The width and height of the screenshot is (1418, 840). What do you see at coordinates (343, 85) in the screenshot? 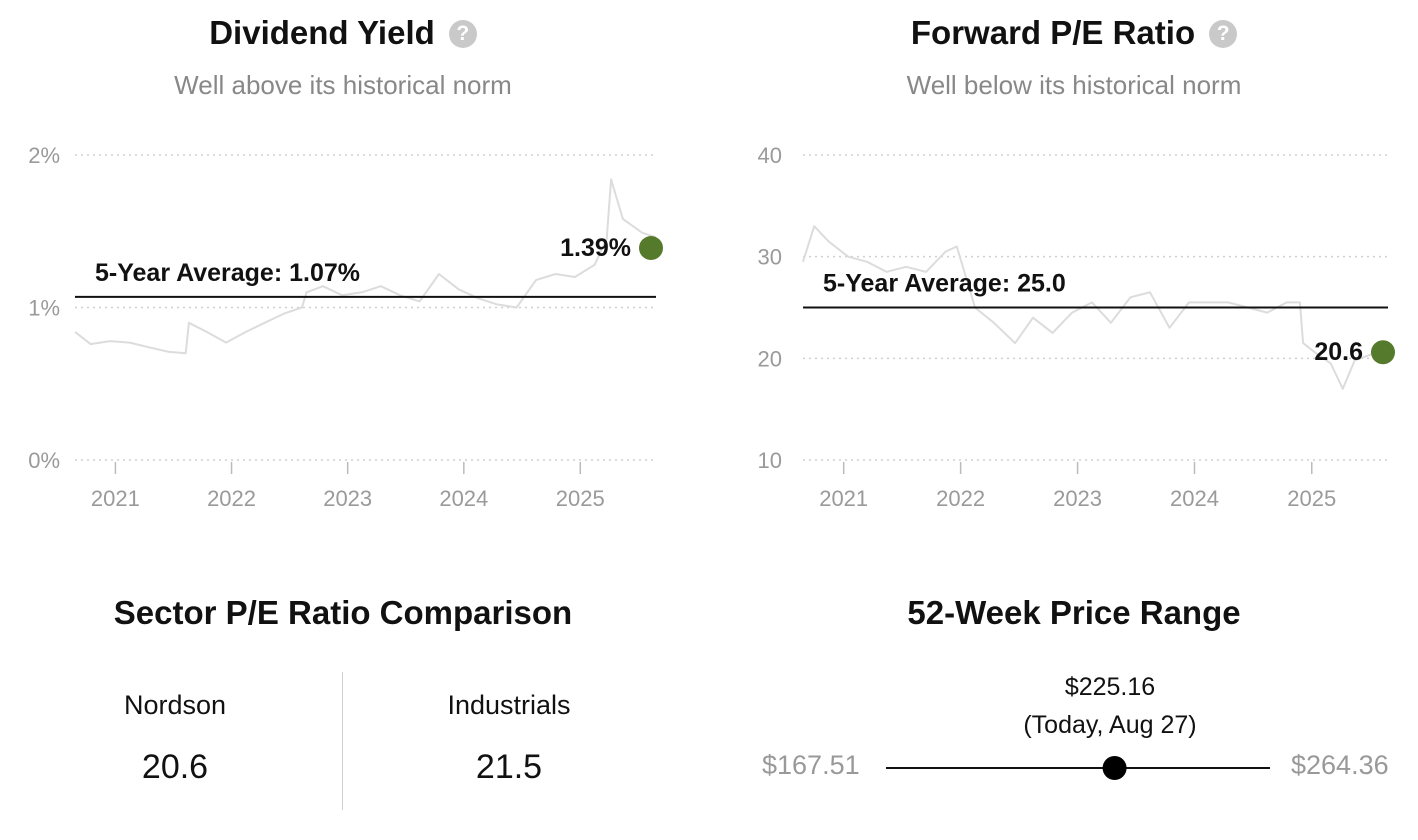
I see `dividend-yield-subtitle: Well above its historical norm` at bounding box center [343, 85].